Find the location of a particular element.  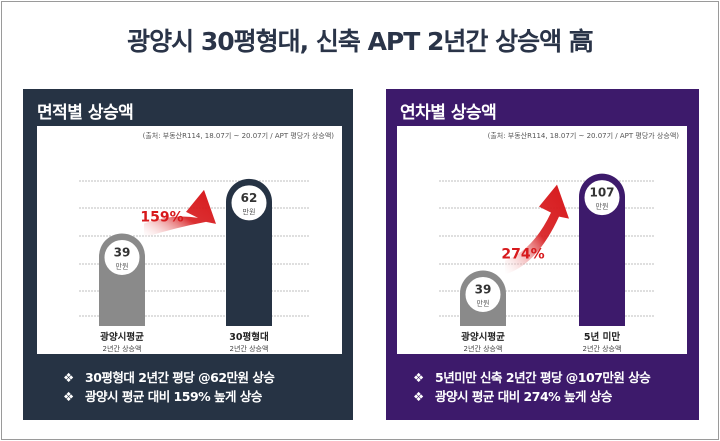

page-title: 광양시 30평형대, 신축 APT 2년간 상승액 高 is located at coordinates (360, 41).